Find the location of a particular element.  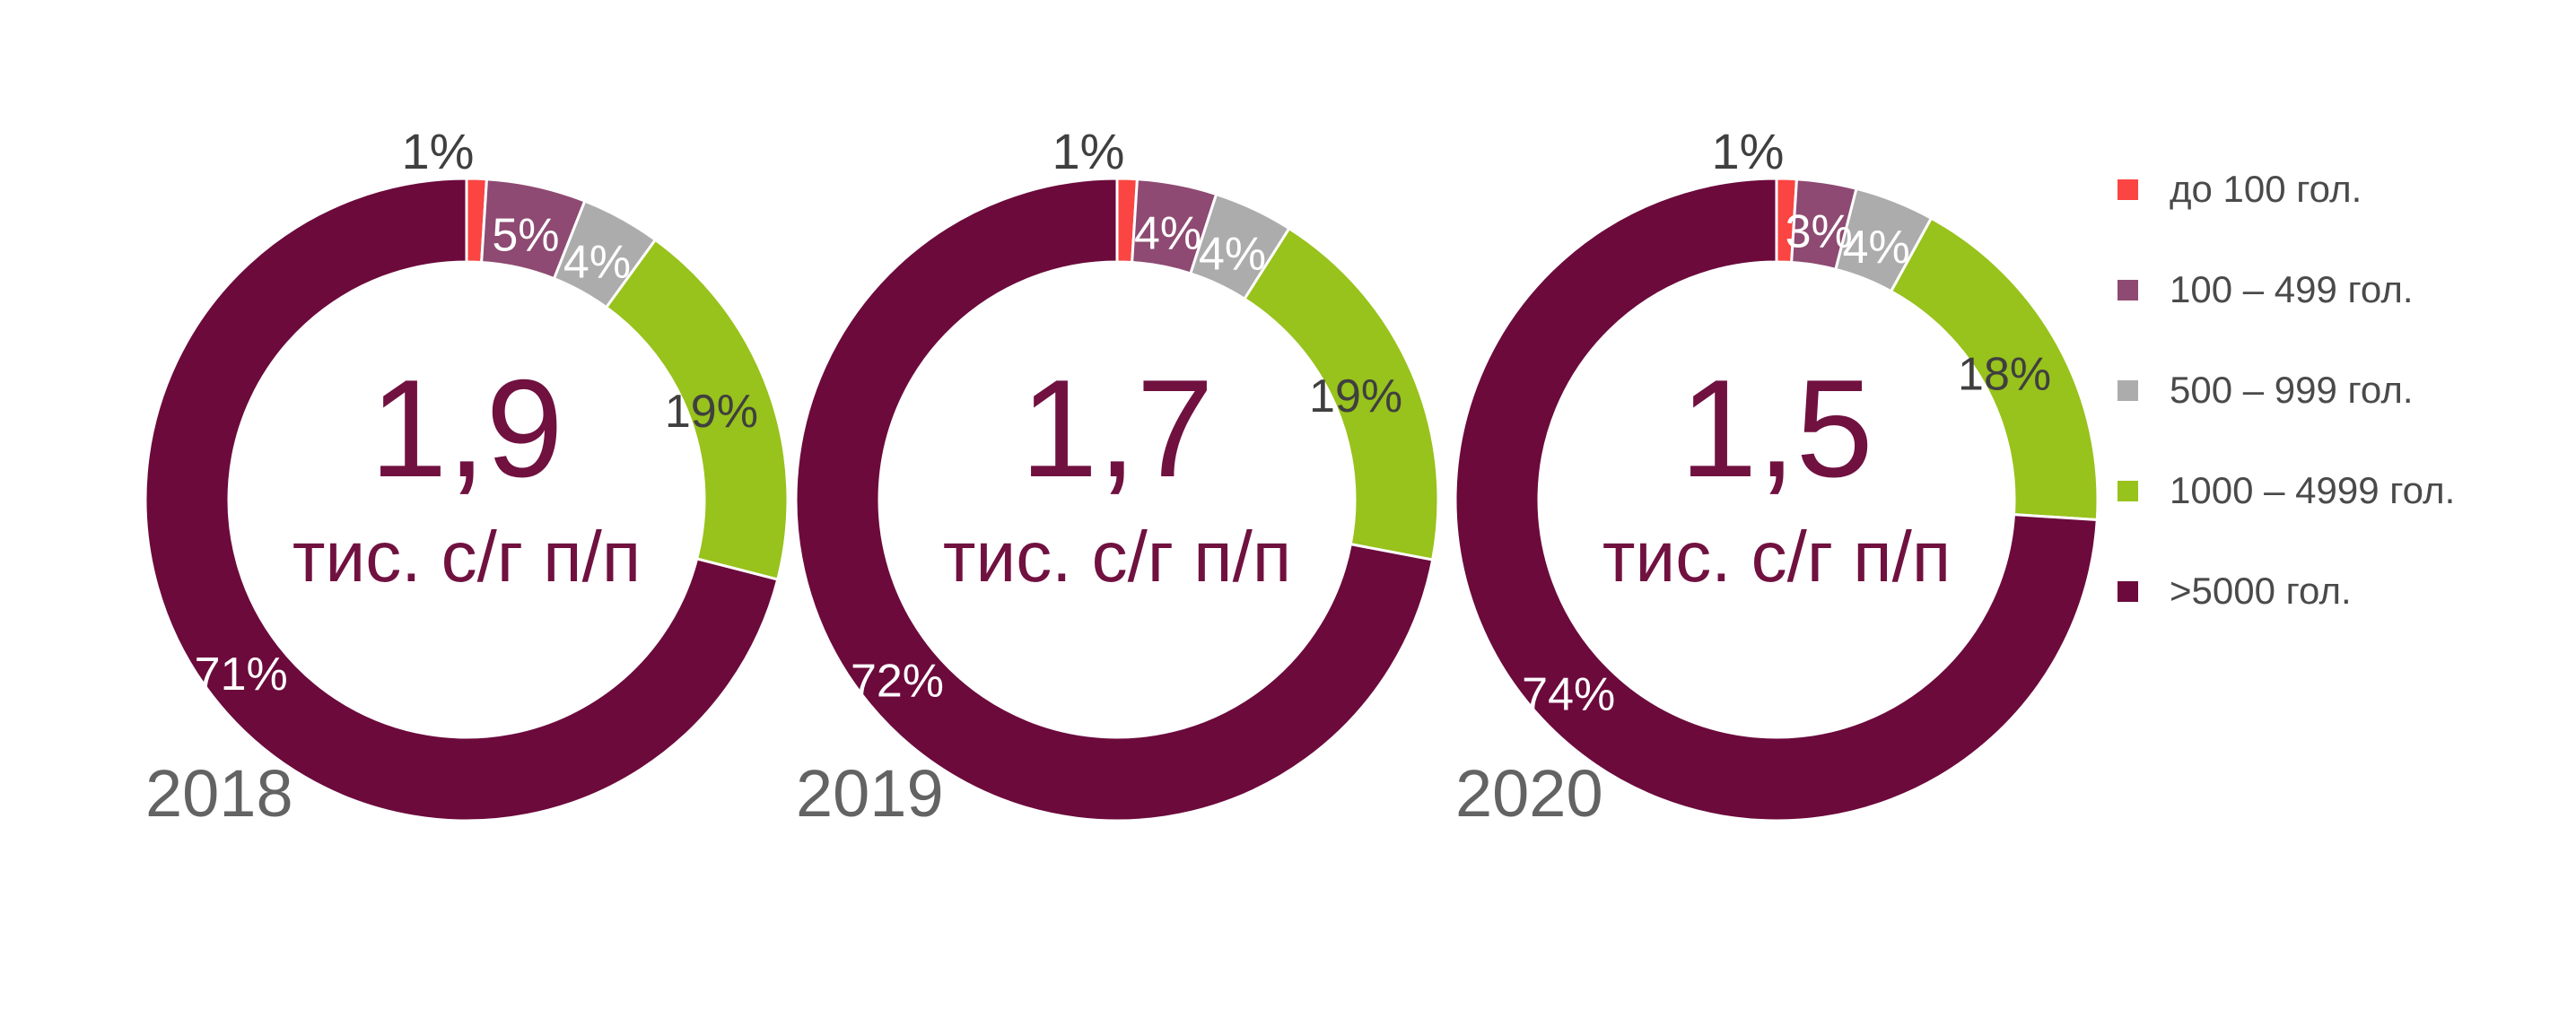

legend-item: до 100 гол. is located at coordinates (2333, 189).